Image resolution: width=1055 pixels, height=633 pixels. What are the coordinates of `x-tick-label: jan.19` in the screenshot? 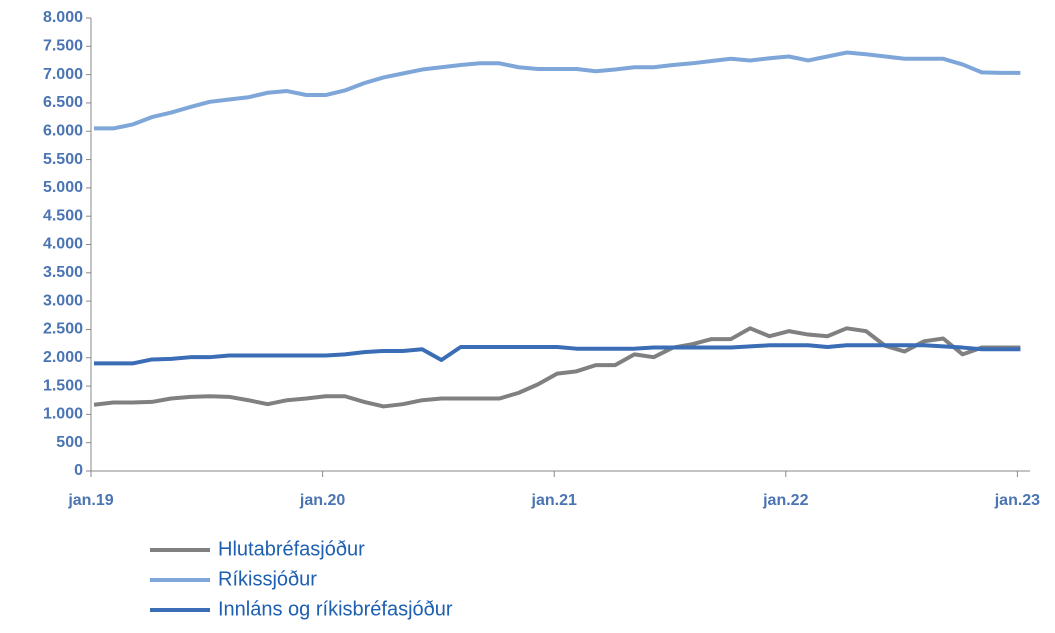 It's located at (90, 500).